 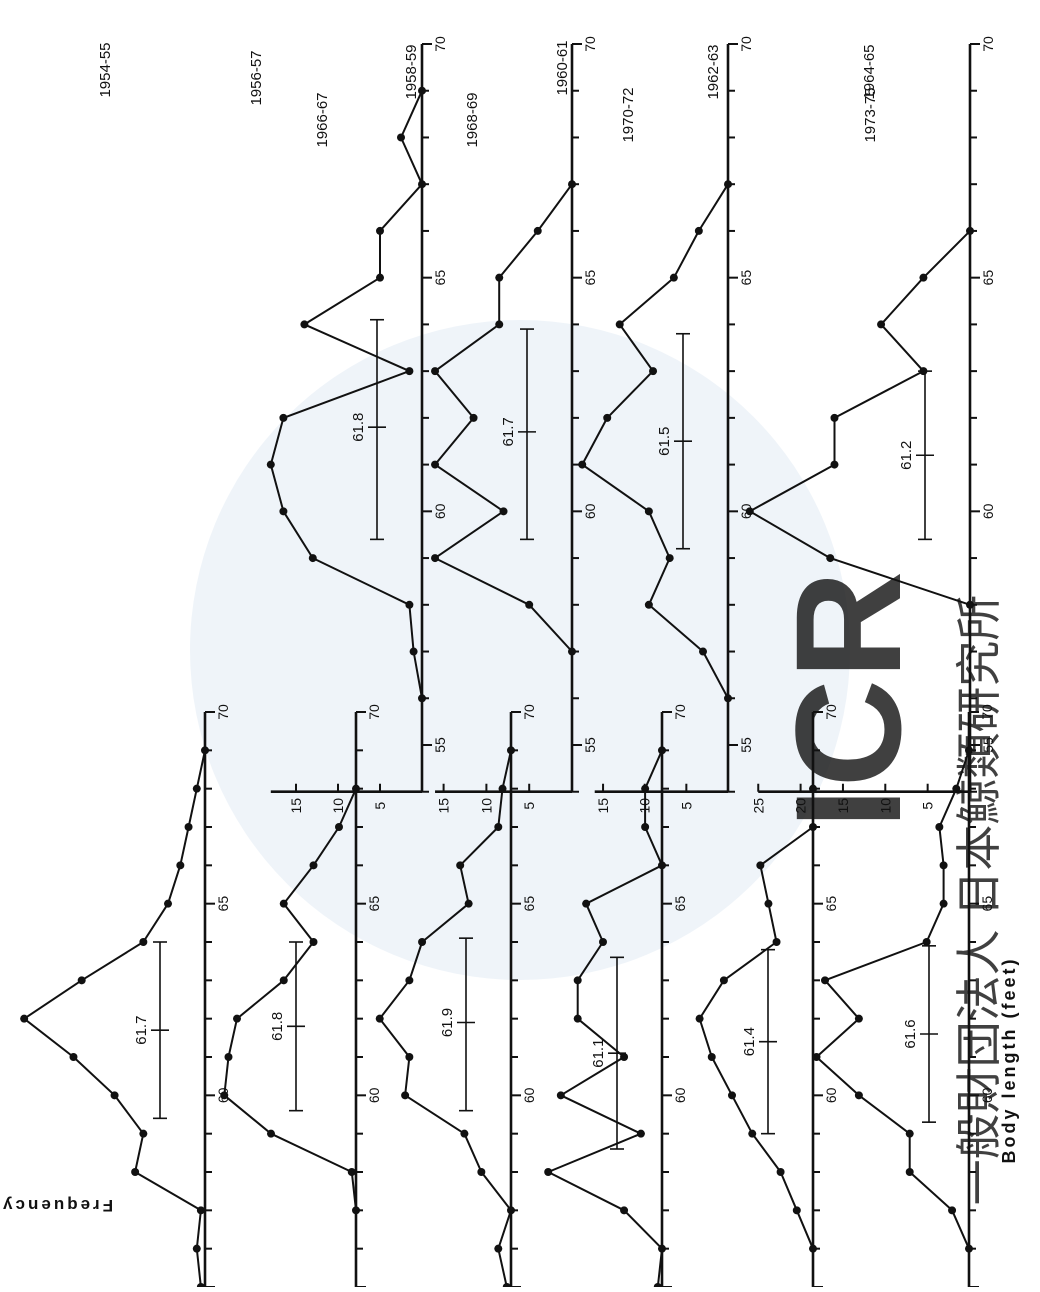 What do you see at coordinates (598, 1053) in the screenshot?
I see `mean-label: 61.1` at bounding box center [598, 1053].